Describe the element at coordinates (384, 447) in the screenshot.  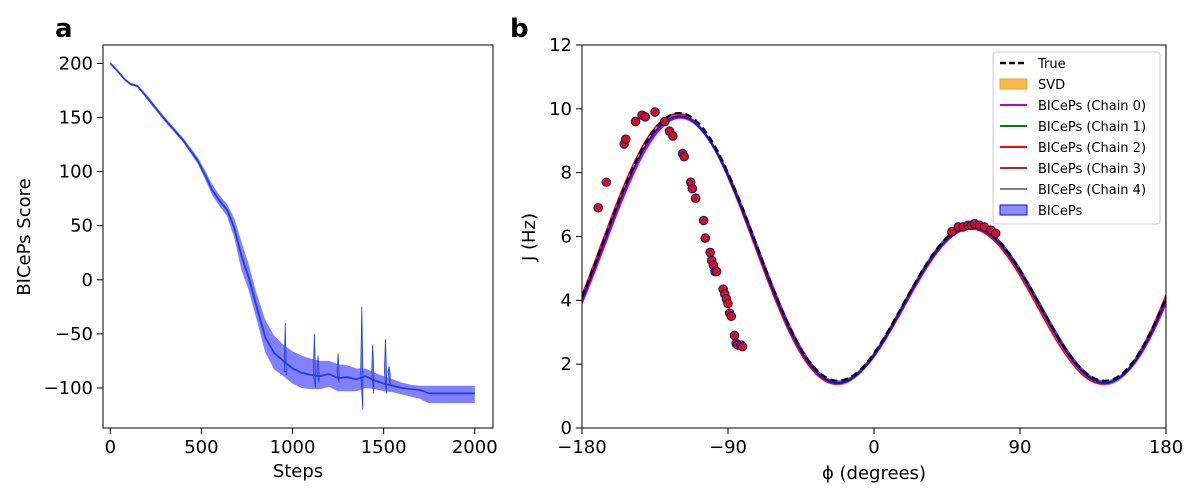
I see `panel-a-xtick-label: 1500` at that location.